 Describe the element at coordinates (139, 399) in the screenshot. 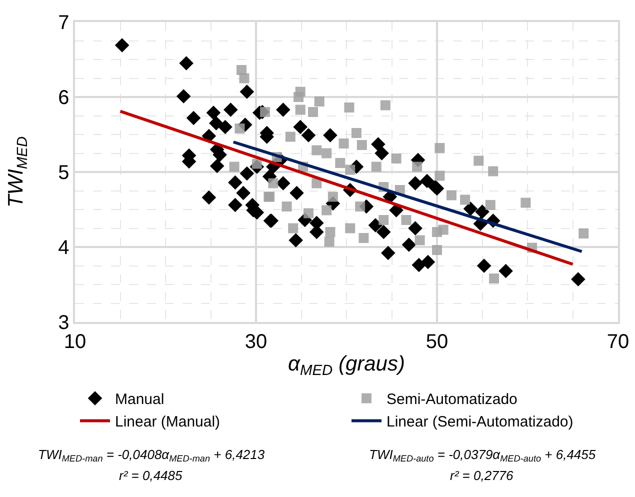

I see `legend-label: Manual` at that location.